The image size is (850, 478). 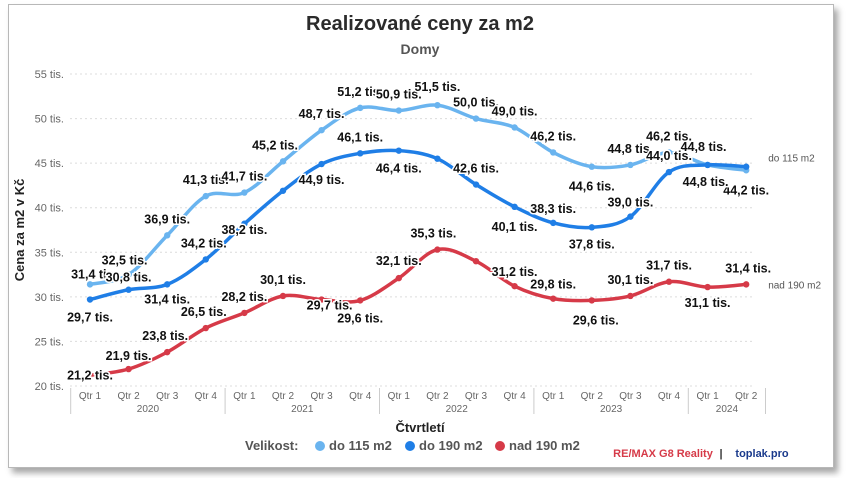 What do you see at coordinates (669, 266) in the screenshot?
I see `data-label: 31,7 tis.` at bounding box center [669, 266].